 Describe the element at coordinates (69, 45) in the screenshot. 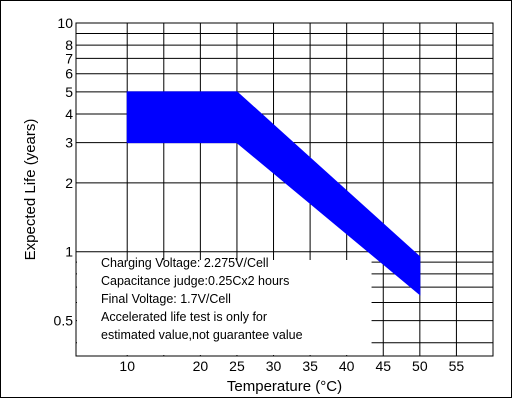

I see `y-tick-label: 8` at that location.